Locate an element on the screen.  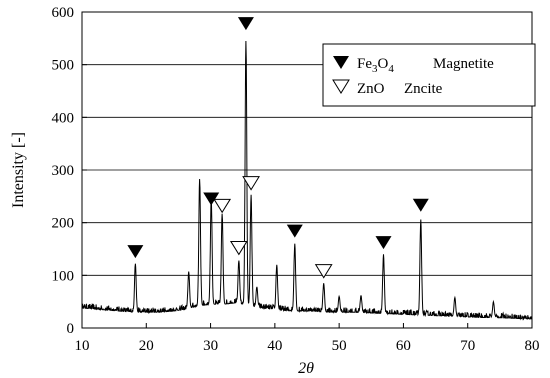
legend: Fe3O4 Magnetite ZnO Zncite is located at coordinates (429, 75).